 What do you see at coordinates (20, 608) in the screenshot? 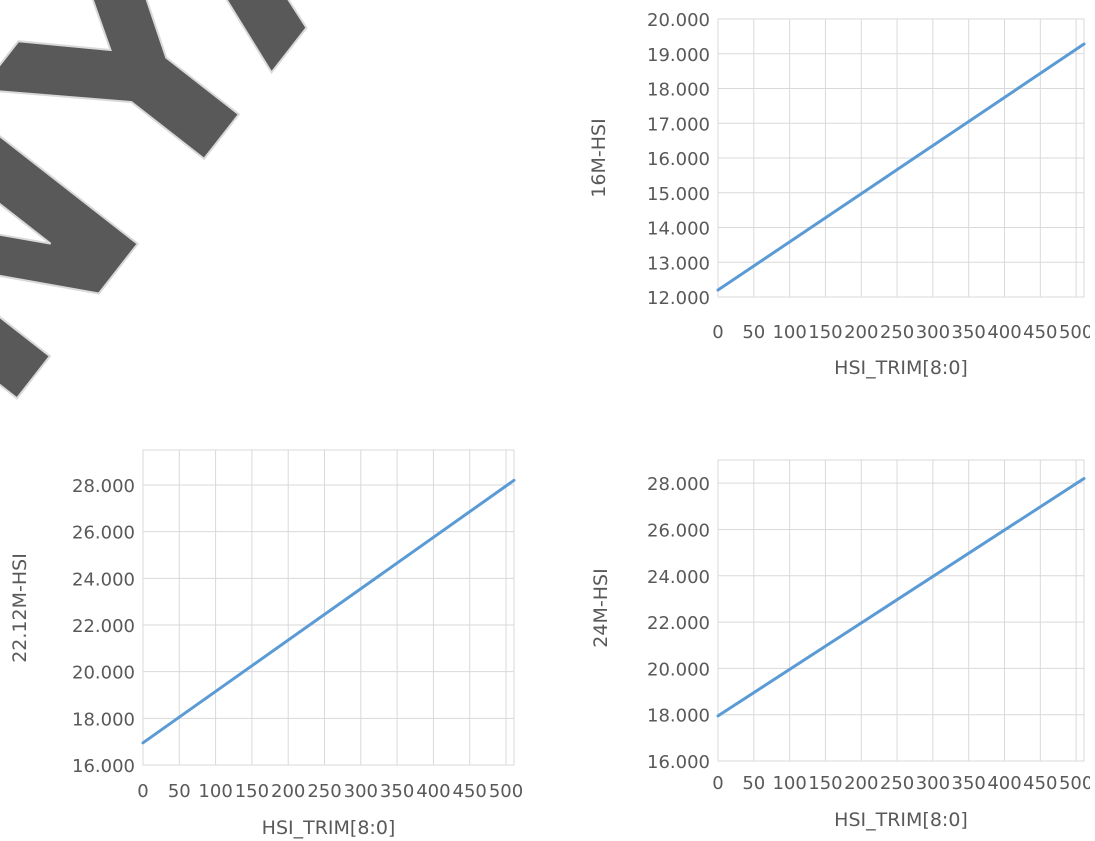
I see `y-axis-title: 22.12M-HSI` at bounding box center [20, 608].